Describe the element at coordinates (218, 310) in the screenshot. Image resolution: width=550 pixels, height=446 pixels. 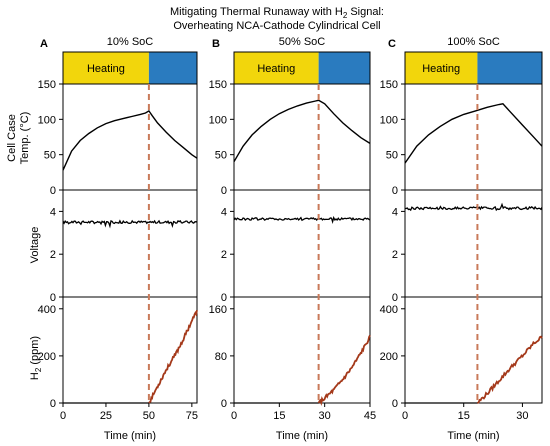
I see `h2-ytick-label: 160` at that location.